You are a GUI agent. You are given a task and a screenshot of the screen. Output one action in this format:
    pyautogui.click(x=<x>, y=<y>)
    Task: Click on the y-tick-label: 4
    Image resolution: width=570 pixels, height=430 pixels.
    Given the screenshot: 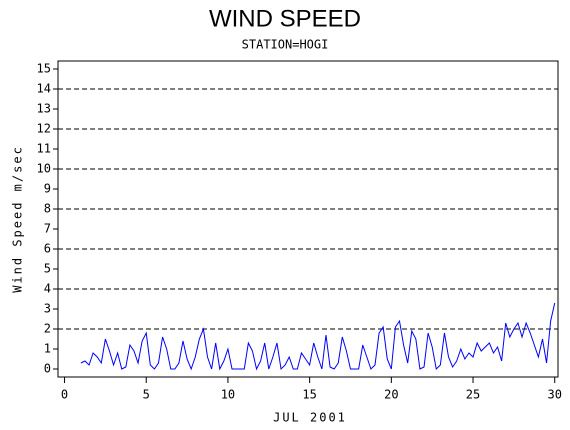 What is the action you would take?
    pyautogui.click(x=47, y=289)
    